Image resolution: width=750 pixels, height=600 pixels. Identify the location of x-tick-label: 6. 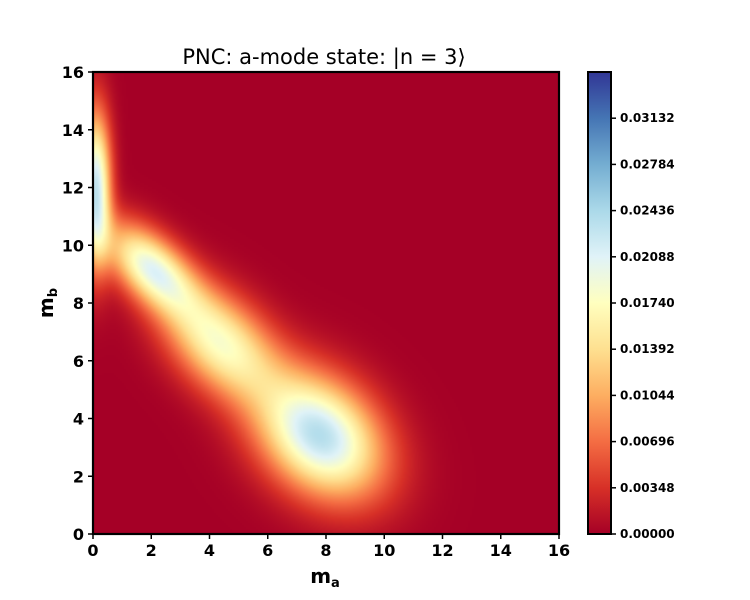
(267, 550).